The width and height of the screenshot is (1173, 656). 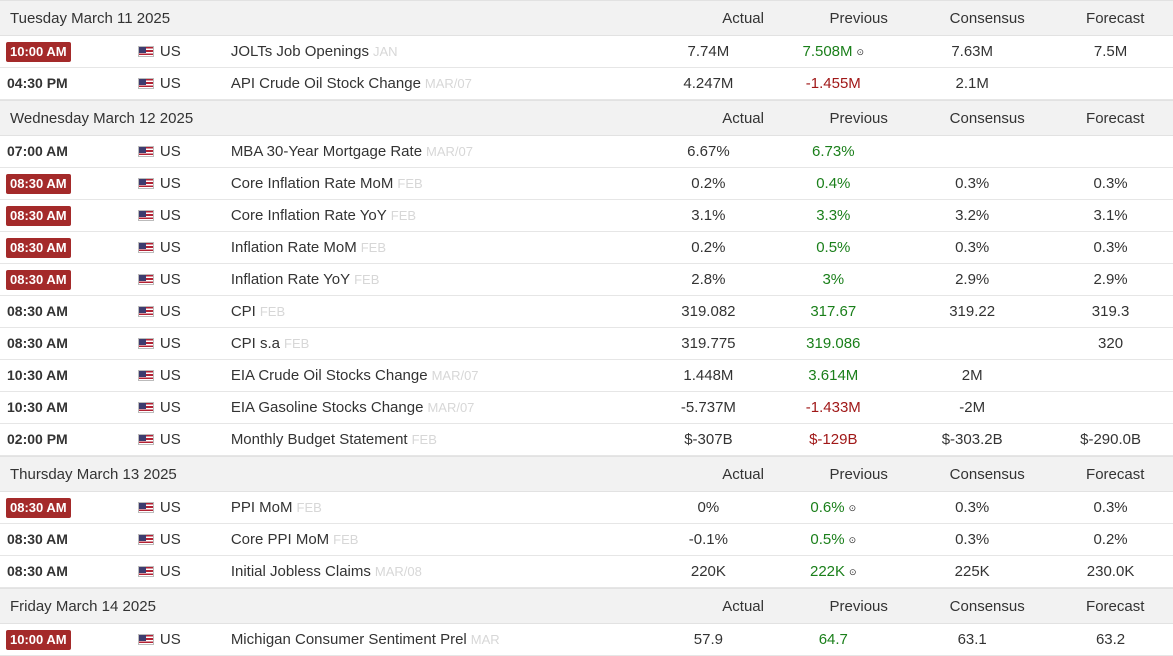 I want to click on forecast-value: 63.2, so click(x=1110, y=639).